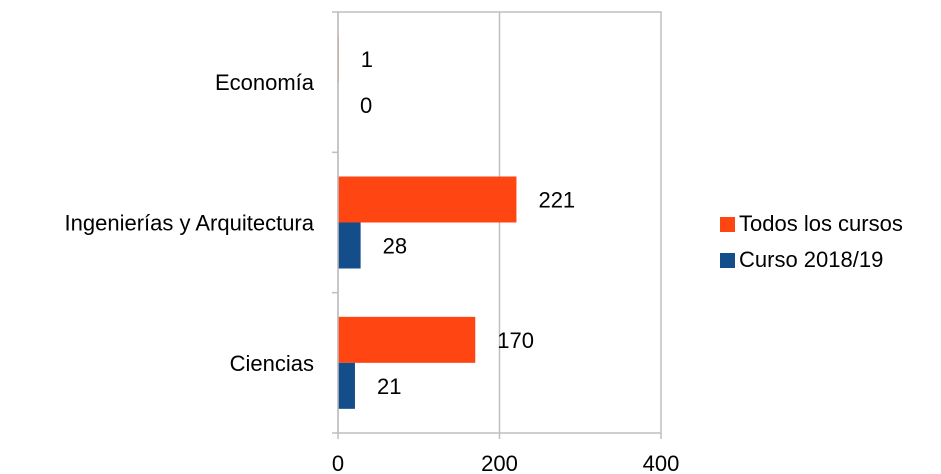 The height and width of the screenshot is (474, 941). I want to click on legend: Todos los cursos Curso 2018/19, so click(811, 242).